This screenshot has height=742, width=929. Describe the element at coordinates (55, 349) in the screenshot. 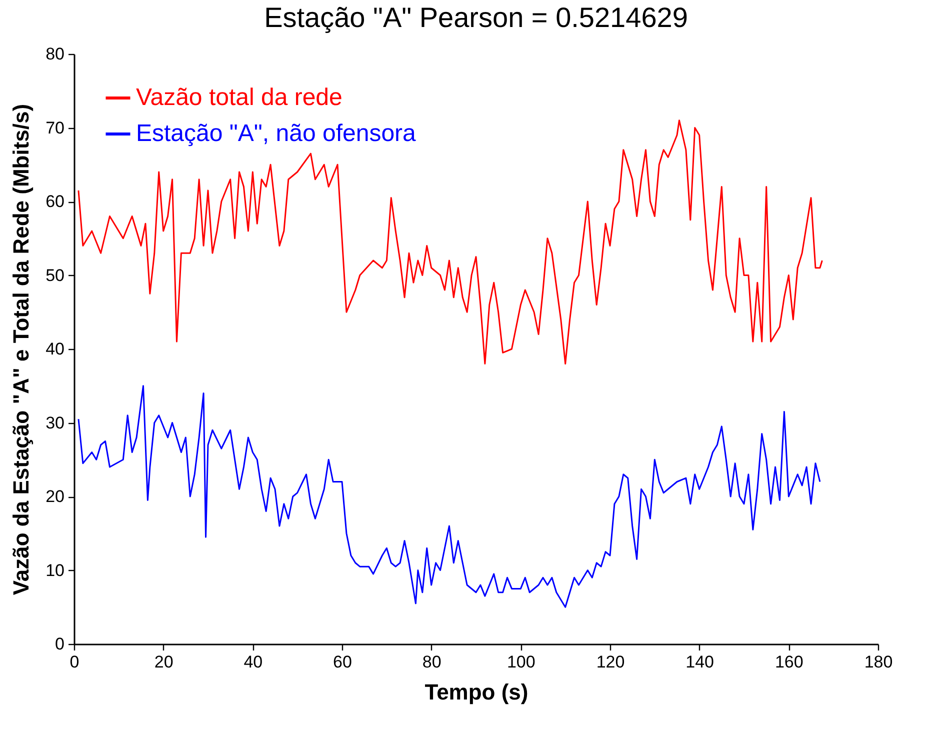

I see `y-tick-label: 40` at that location.